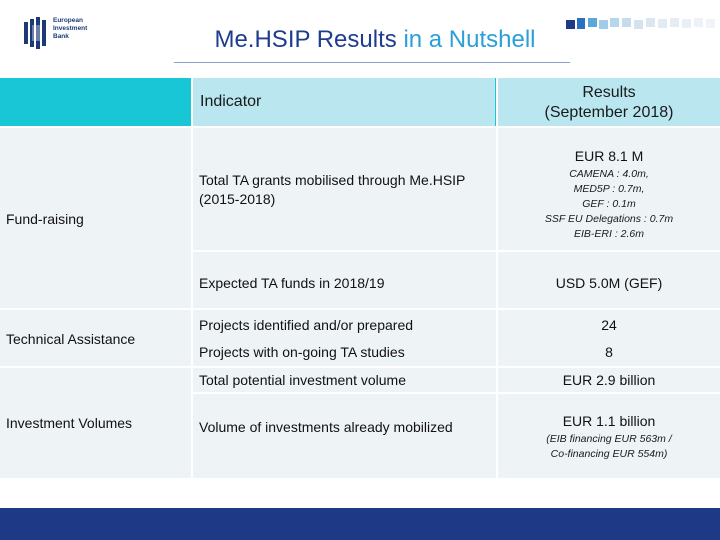  Describe the element at coordinates (609, 92) in the screenshot. I see `header-results-line1: Results` at that location.